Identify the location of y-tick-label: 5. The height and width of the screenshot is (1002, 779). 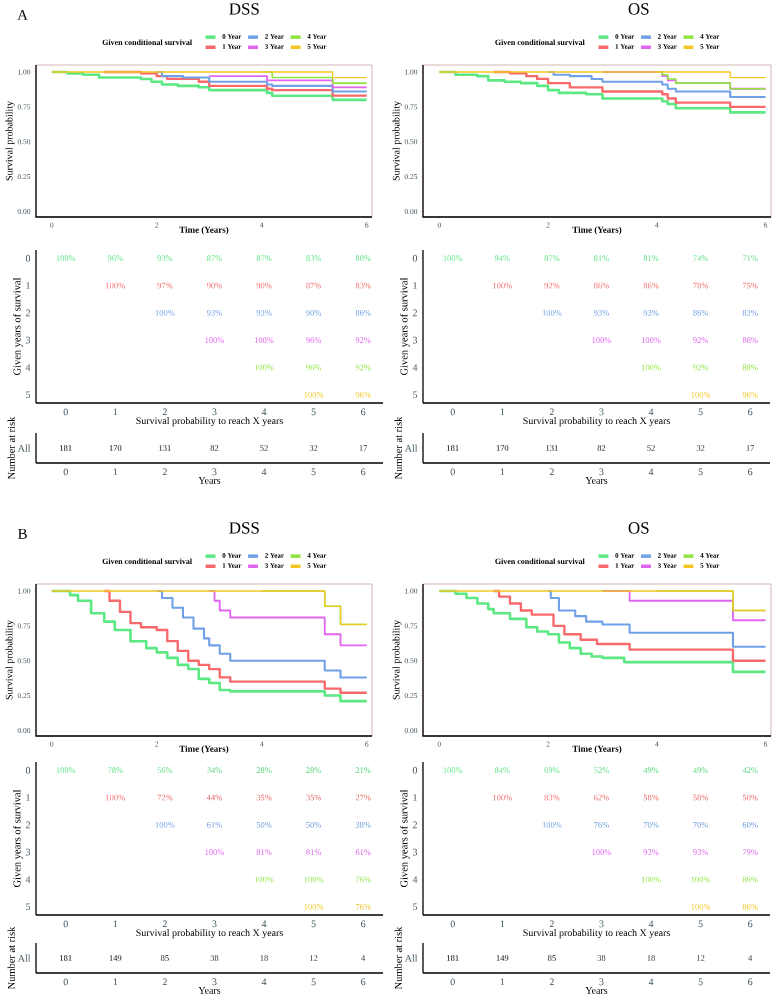
(28, 907).